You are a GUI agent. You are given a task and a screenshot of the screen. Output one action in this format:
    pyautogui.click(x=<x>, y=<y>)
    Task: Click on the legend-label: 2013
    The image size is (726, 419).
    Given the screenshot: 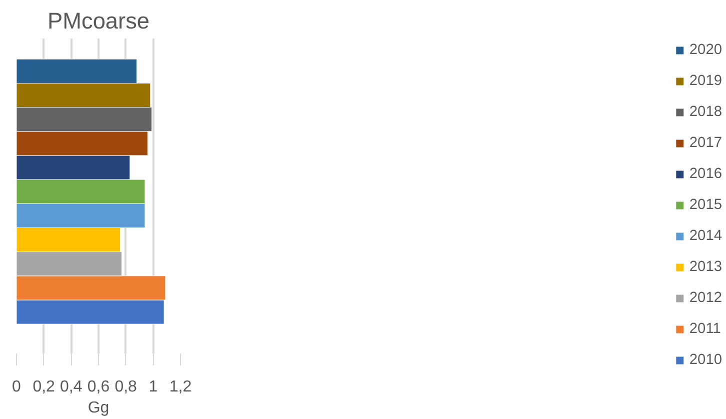 What is the action you would take?
    pyautogui.click(x=705, y=267)
    